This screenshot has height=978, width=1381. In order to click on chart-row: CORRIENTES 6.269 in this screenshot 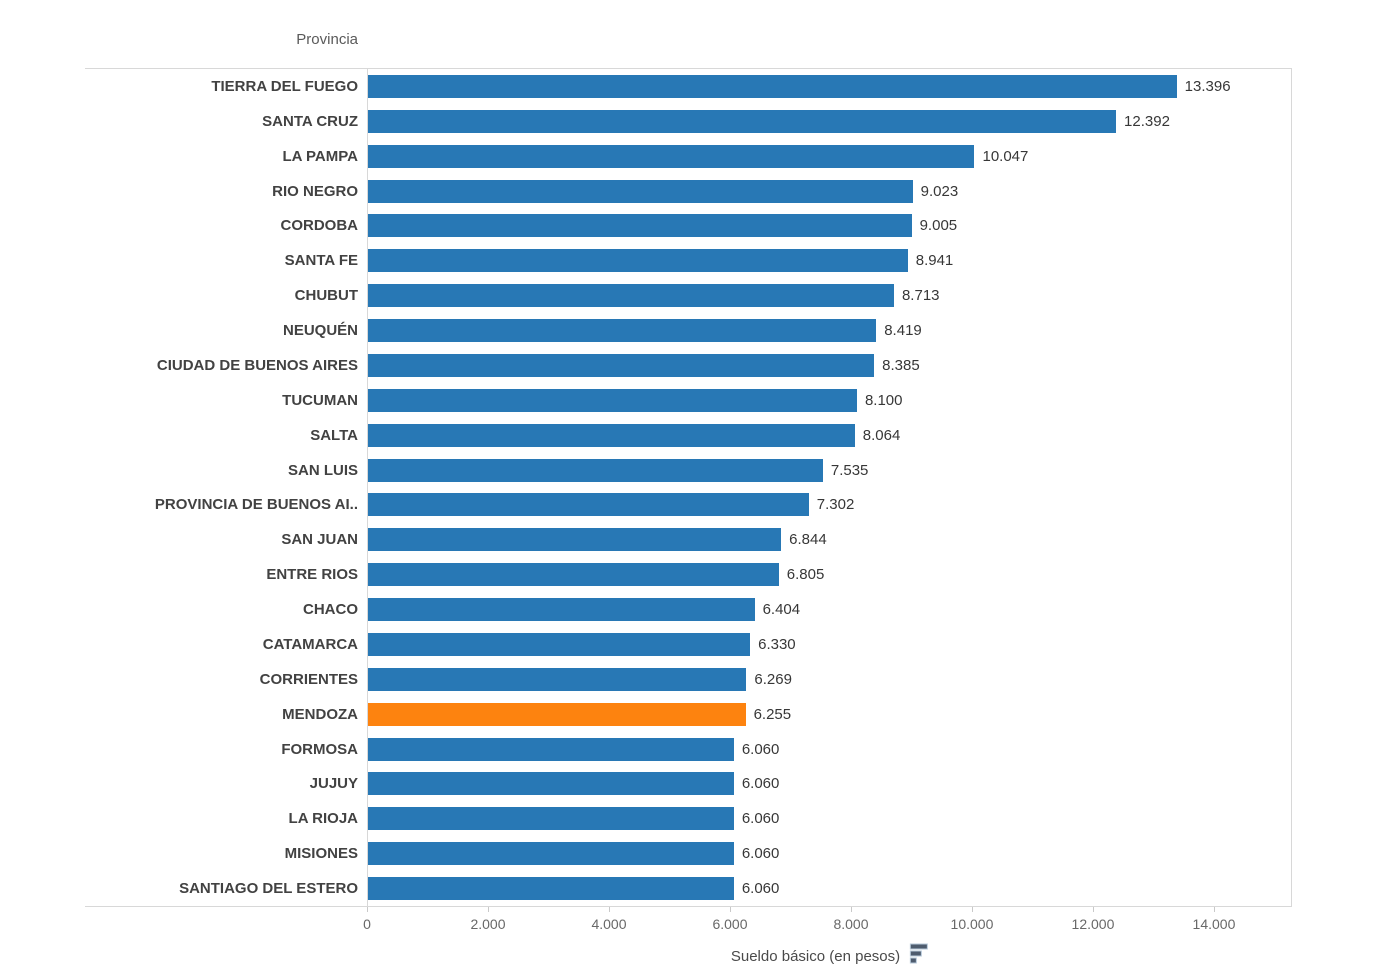, I will do `click(688, 679)`.